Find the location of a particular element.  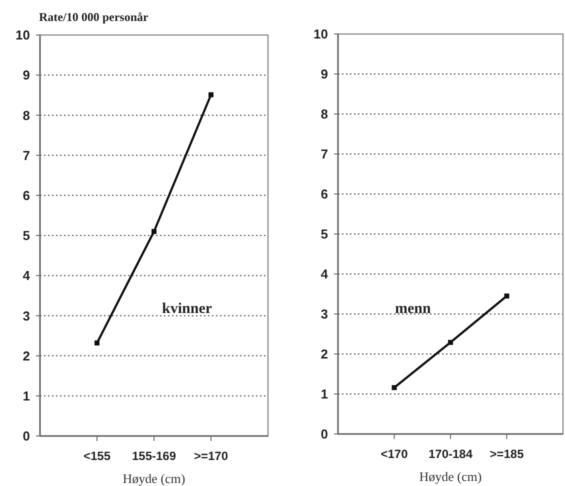

text: kvinner is located at coordinates (187, 309).